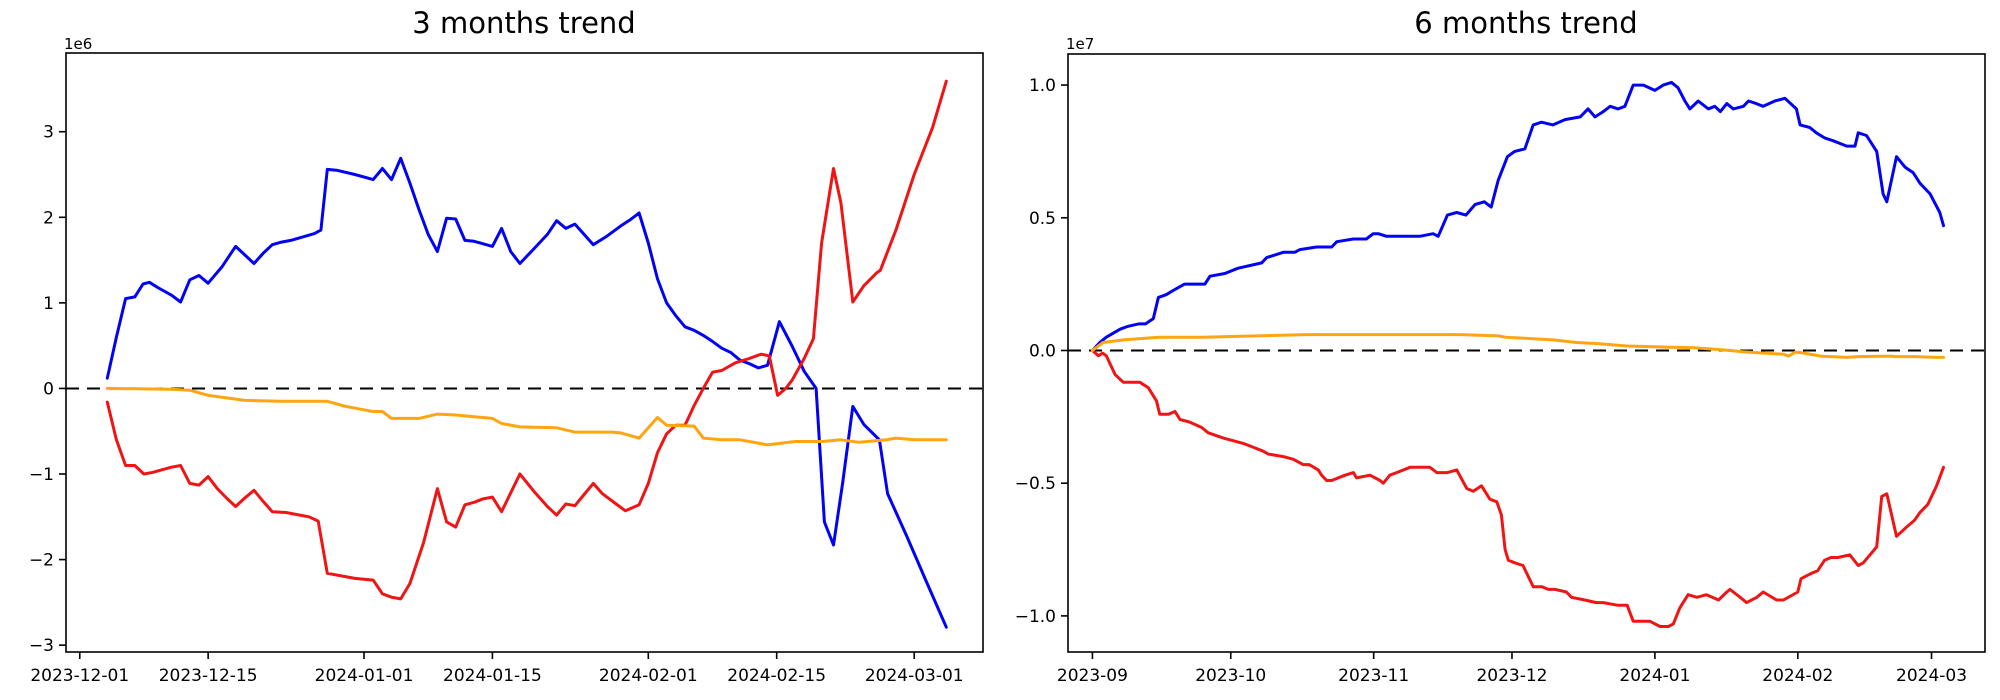 The width and height of the screenshot is (2000, 700). I want to click on x-tick-label: 2023-09, so click(1092, 676).